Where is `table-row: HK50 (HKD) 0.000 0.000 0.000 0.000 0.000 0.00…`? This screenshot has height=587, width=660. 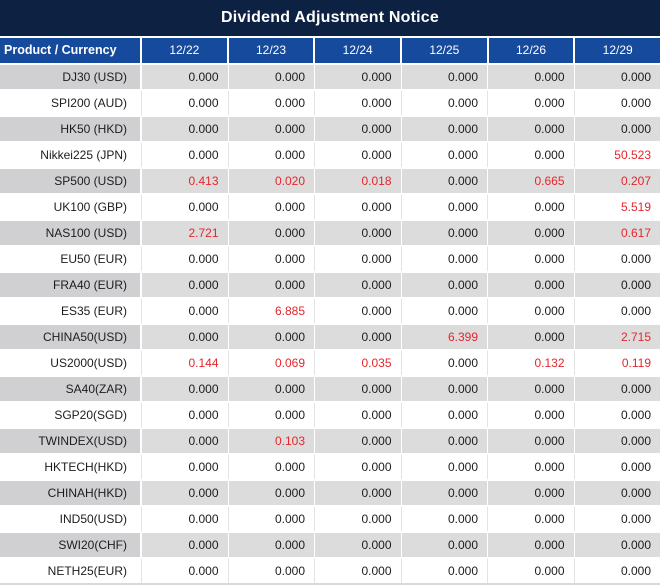 table-row: HK50 (HKD) 0.000 0.000 0.000 0.000 0.000 0.00… is located at coordinates (330, 130).